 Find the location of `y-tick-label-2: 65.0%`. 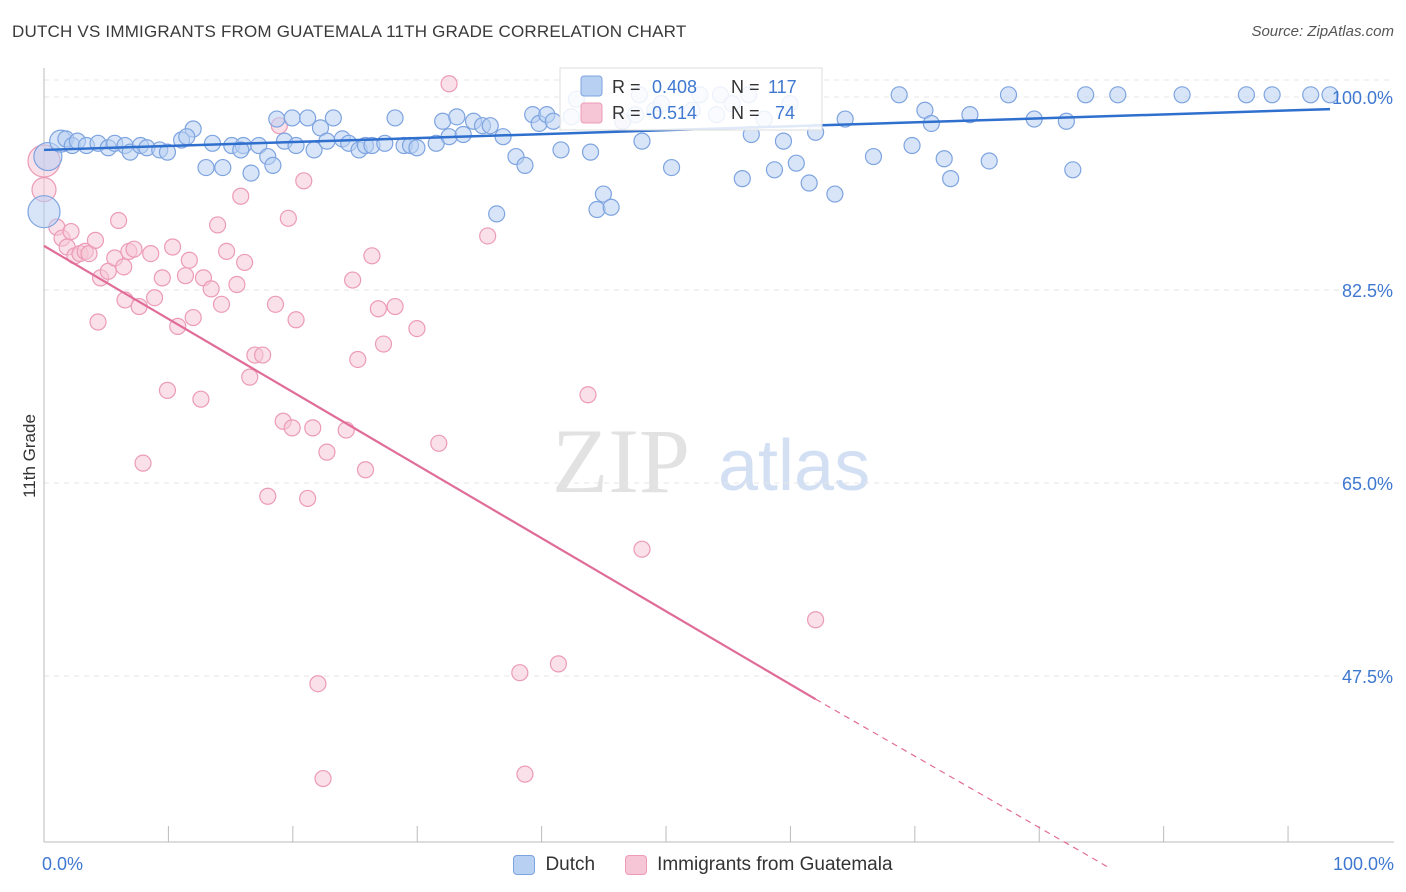

y-tick-label-2: 65.0% is located at coordinates (1367, 484).